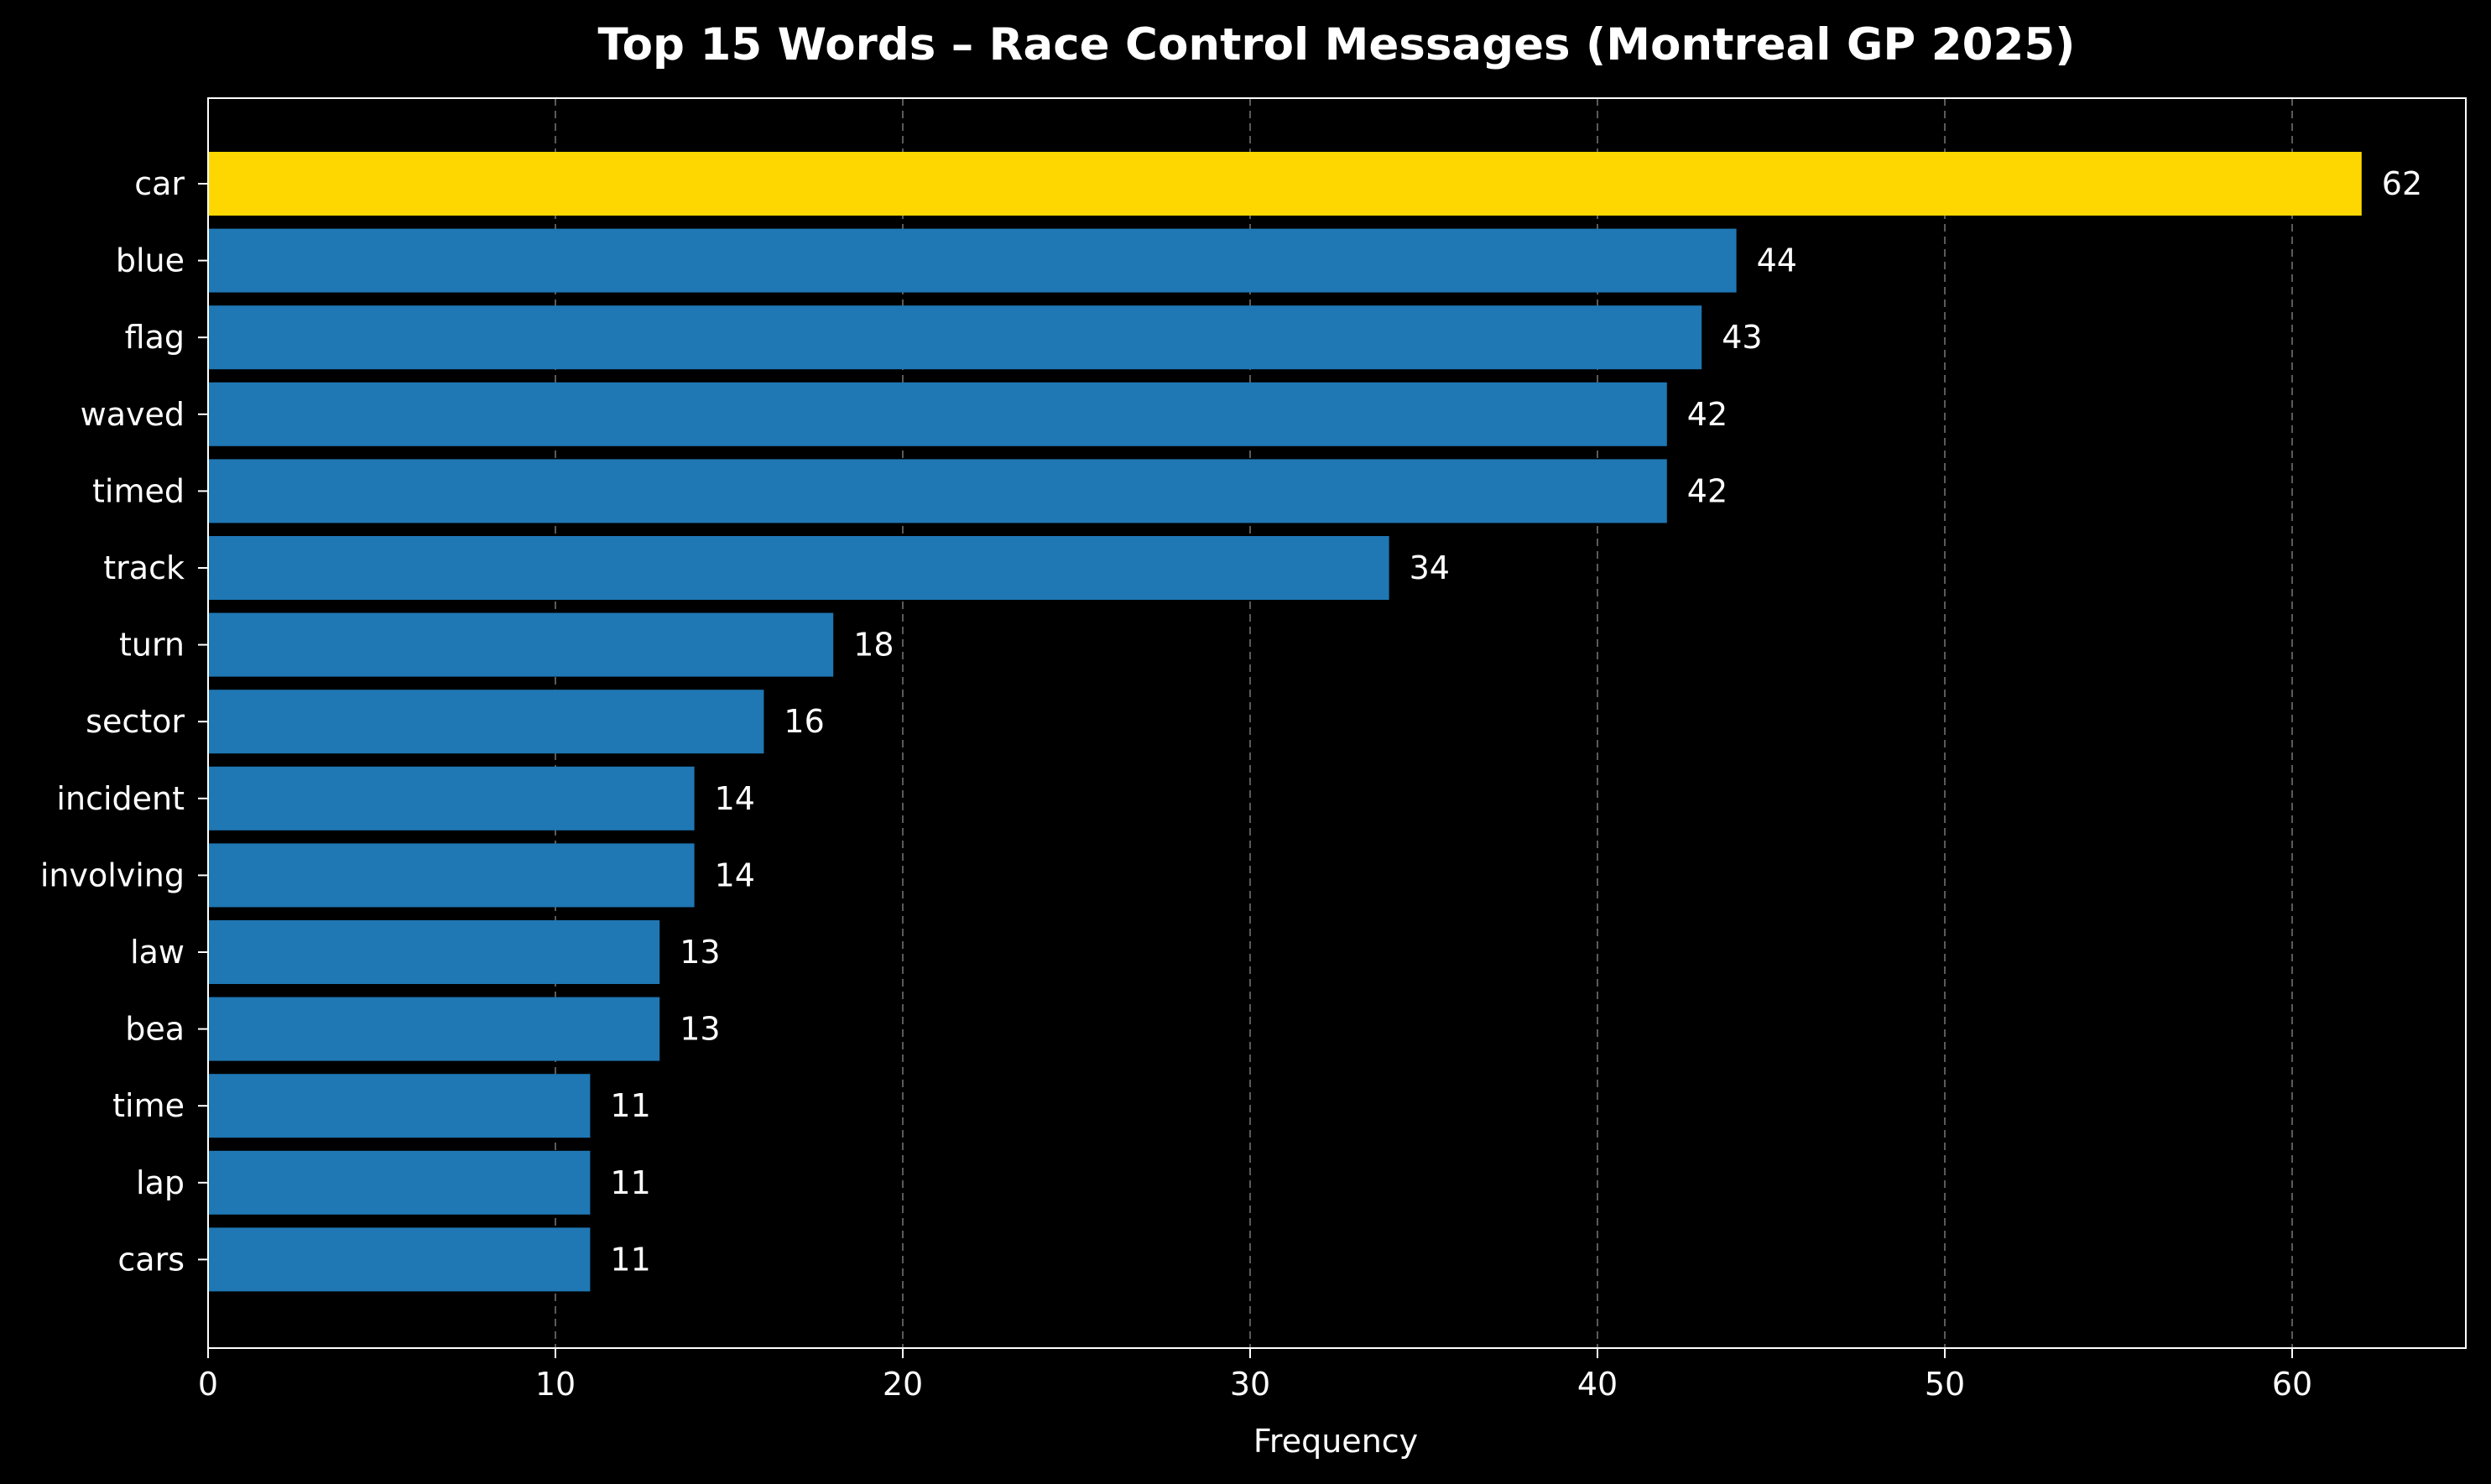  I want to click on x-tick-label-50: 50, so click(1945, 1384).